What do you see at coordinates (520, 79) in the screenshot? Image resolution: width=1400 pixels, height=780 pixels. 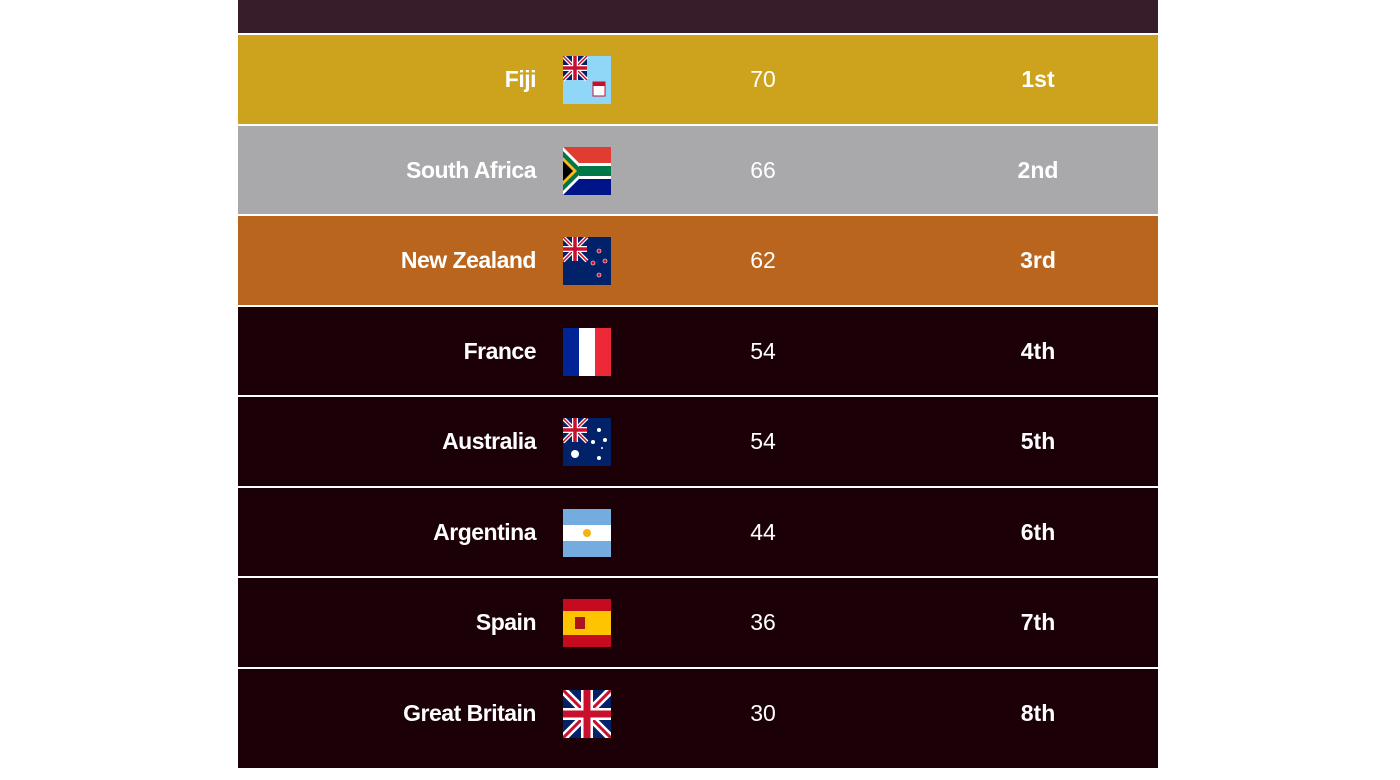 I see `country-name: Fiji` at bounding box center [520, 79].